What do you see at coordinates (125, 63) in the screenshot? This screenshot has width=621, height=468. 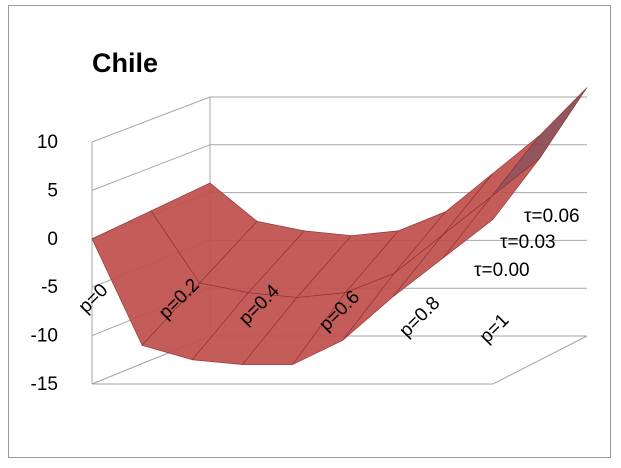 I see `chart-title: Chile` at bounding box center [125, 63].